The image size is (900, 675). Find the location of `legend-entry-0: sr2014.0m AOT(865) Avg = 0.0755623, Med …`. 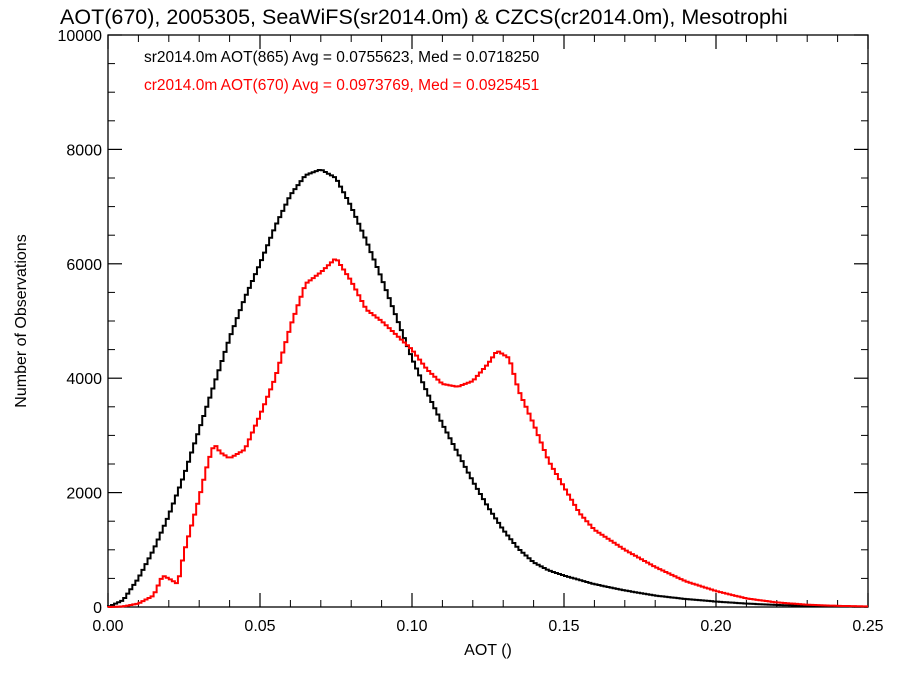

legend-entry-0: sr2014.0m AOT(865) Avg = 0.0755623, Med … is located at coordinates (342, 57).